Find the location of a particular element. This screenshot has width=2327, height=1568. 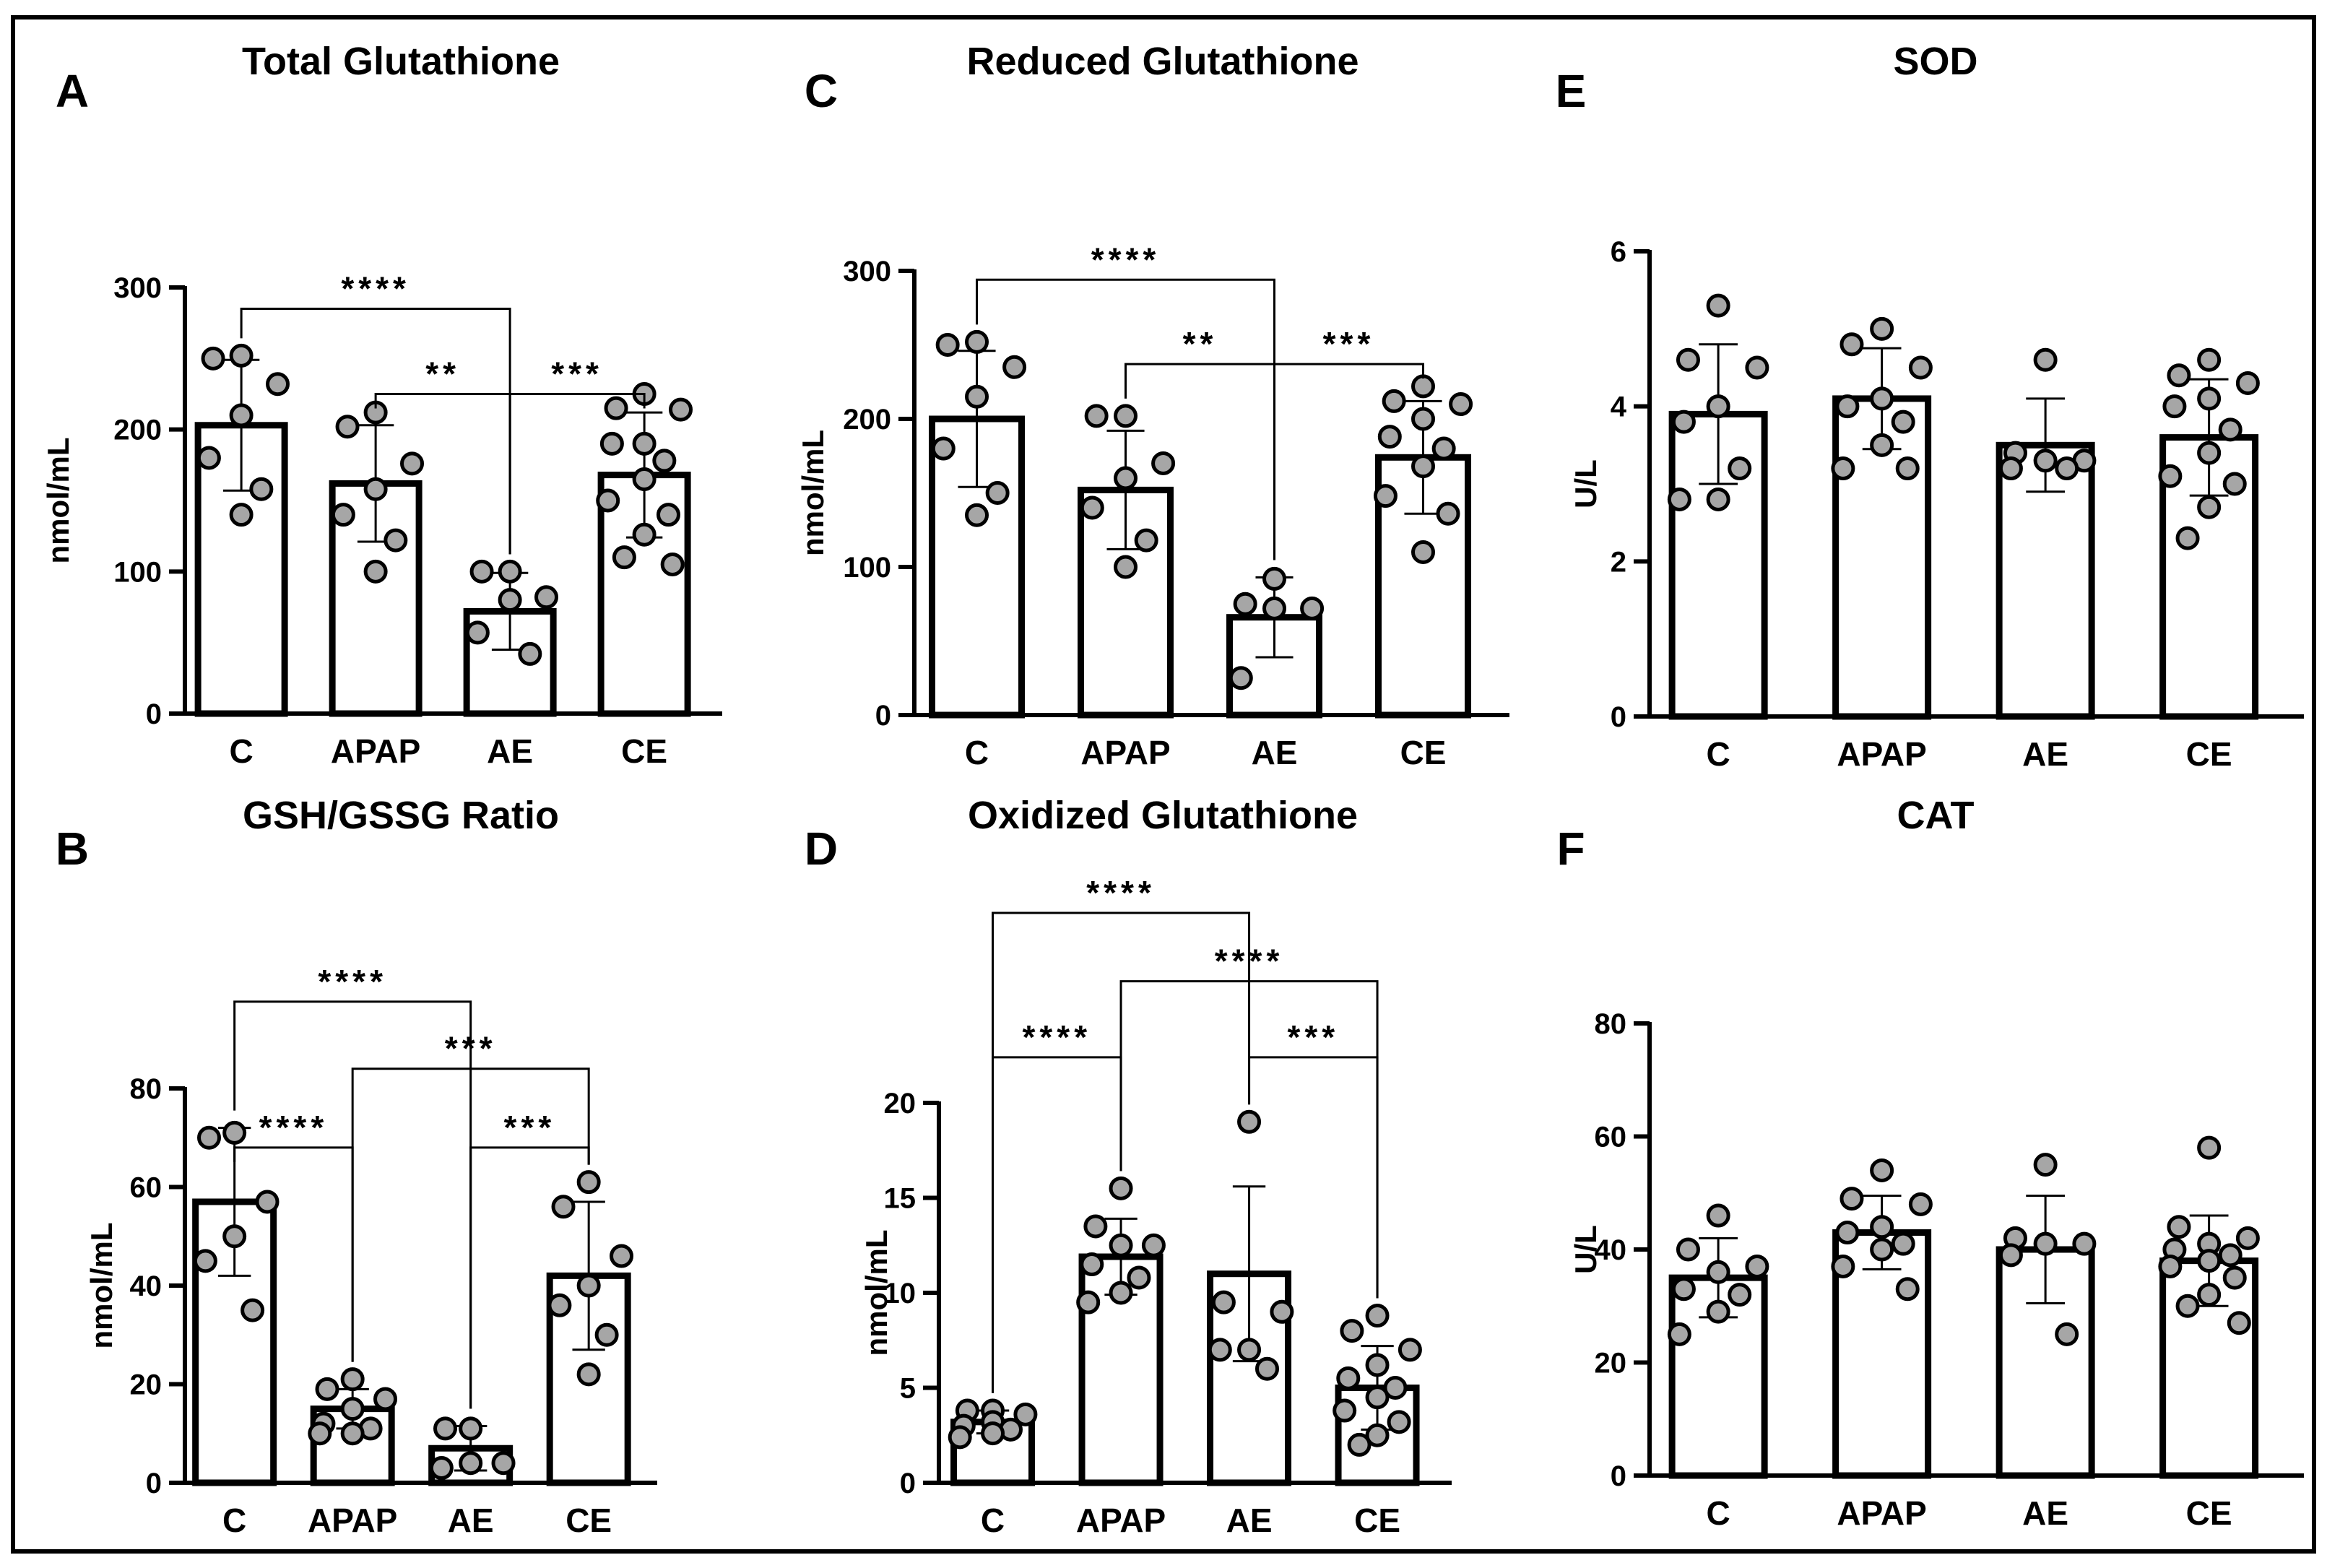

y-tick-label: 6 is located at coordinates (1618, 252).